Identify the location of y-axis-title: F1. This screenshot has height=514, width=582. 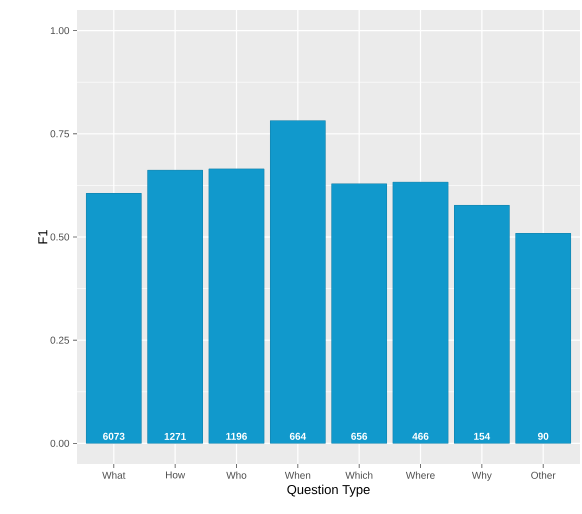
(43, 237).